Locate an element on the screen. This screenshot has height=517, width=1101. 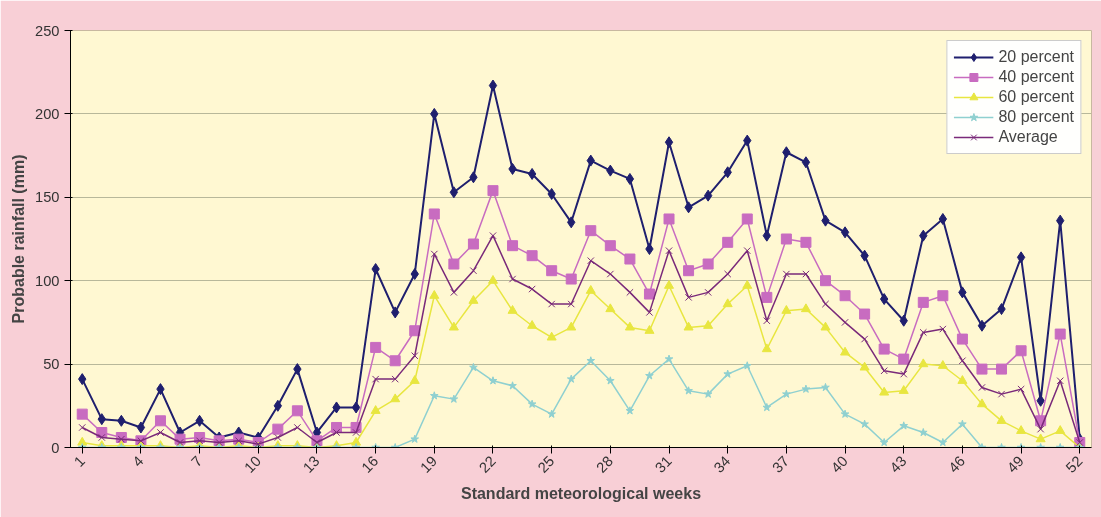
x-tick-label: 37 is located at coordinates (781, 464).